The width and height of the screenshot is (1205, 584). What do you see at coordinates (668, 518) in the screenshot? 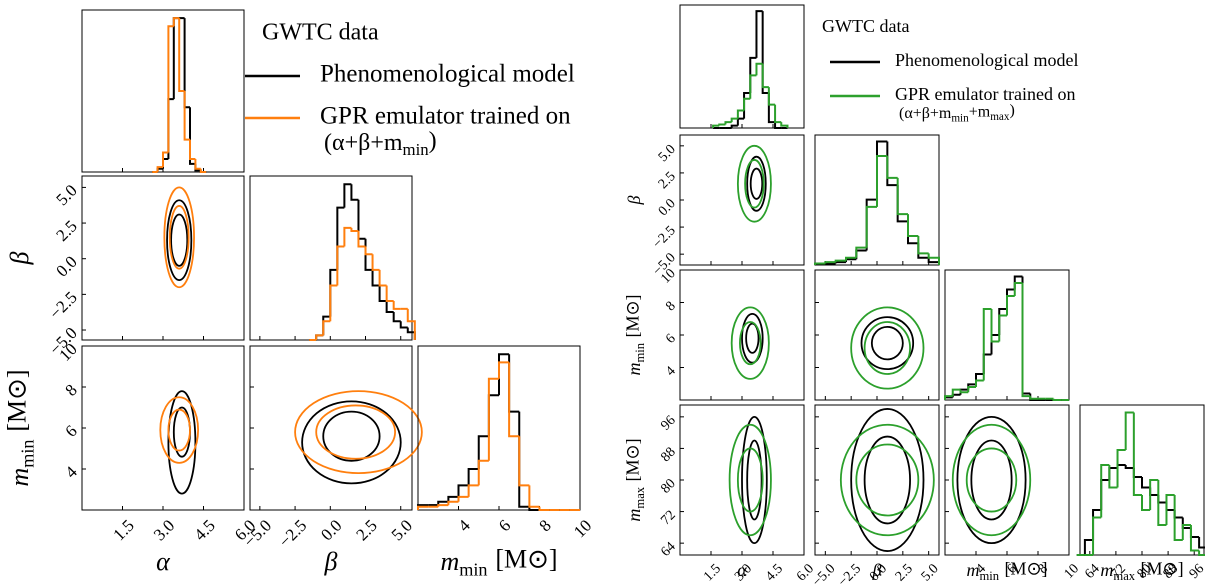
I see `y-tick-label: 72` at bounding box center [668, 518].